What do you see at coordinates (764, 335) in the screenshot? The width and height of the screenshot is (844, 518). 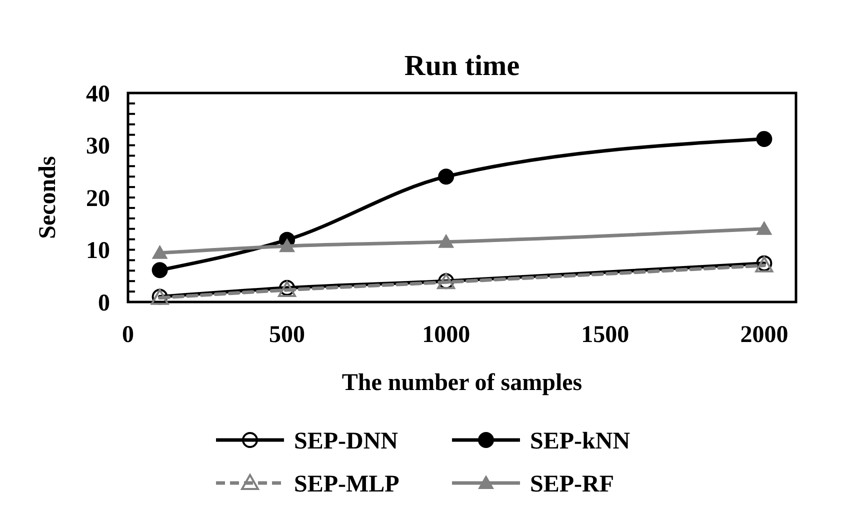 I see `x-tick-label: 2000` at bounding box center [764, 335].